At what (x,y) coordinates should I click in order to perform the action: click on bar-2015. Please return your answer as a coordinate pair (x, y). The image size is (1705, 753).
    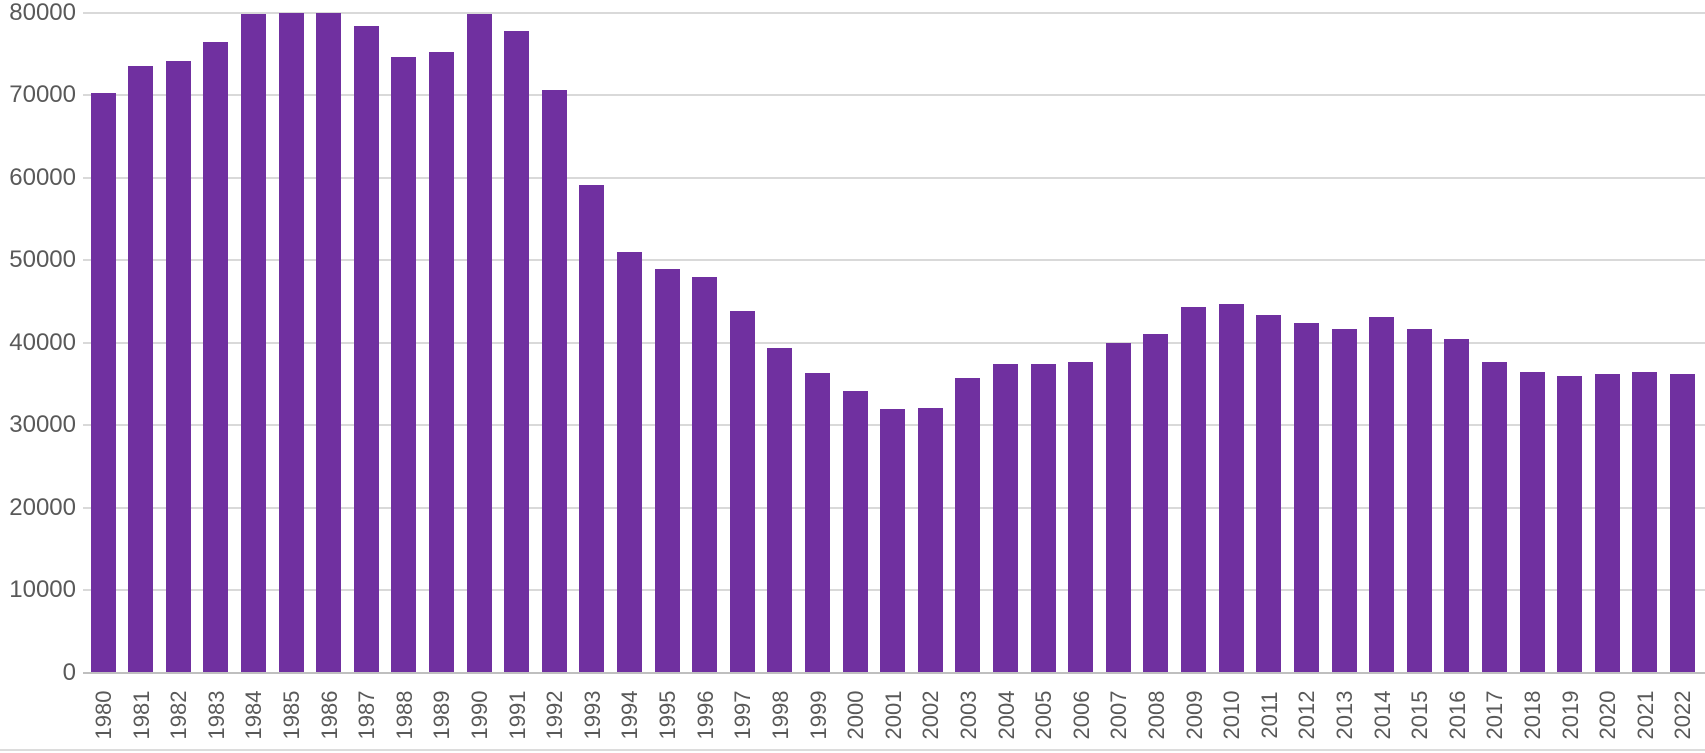
    Looking at the image, I should click on (1419, 501).